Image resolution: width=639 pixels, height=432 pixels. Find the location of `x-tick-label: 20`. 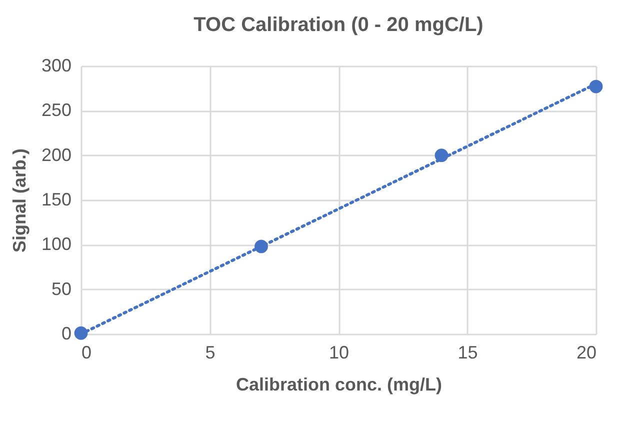

x-tick-label: 20 is located at coordinates (586, 352).